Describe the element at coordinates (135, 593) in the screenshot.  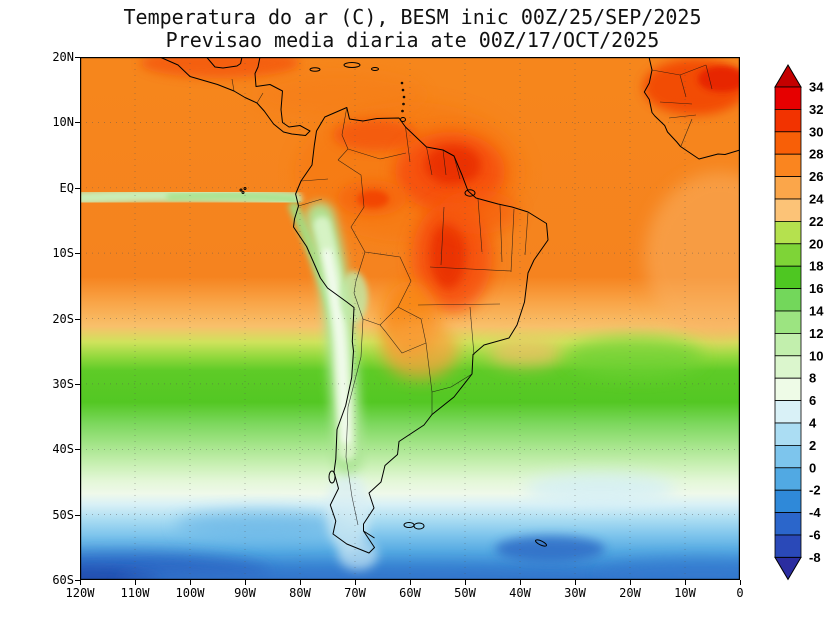
I see `x-axis-tick-label: 110W` at that location.